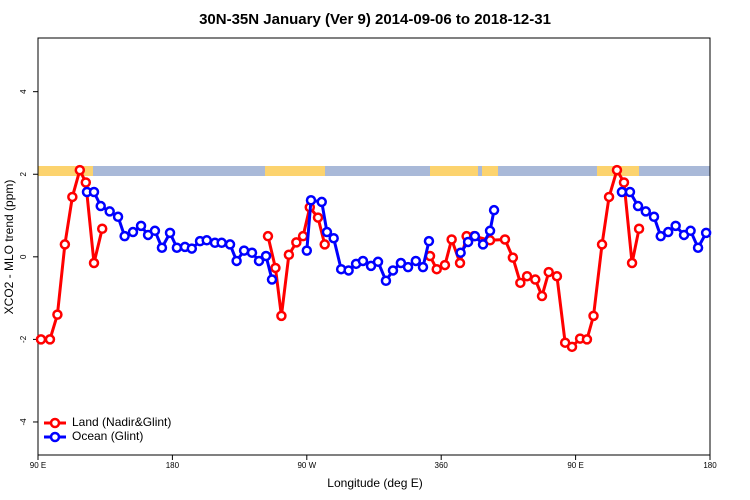 The height and width of the screenshot is (500, 750). I want to click on y-tick-label: 2, so click(23, 173).